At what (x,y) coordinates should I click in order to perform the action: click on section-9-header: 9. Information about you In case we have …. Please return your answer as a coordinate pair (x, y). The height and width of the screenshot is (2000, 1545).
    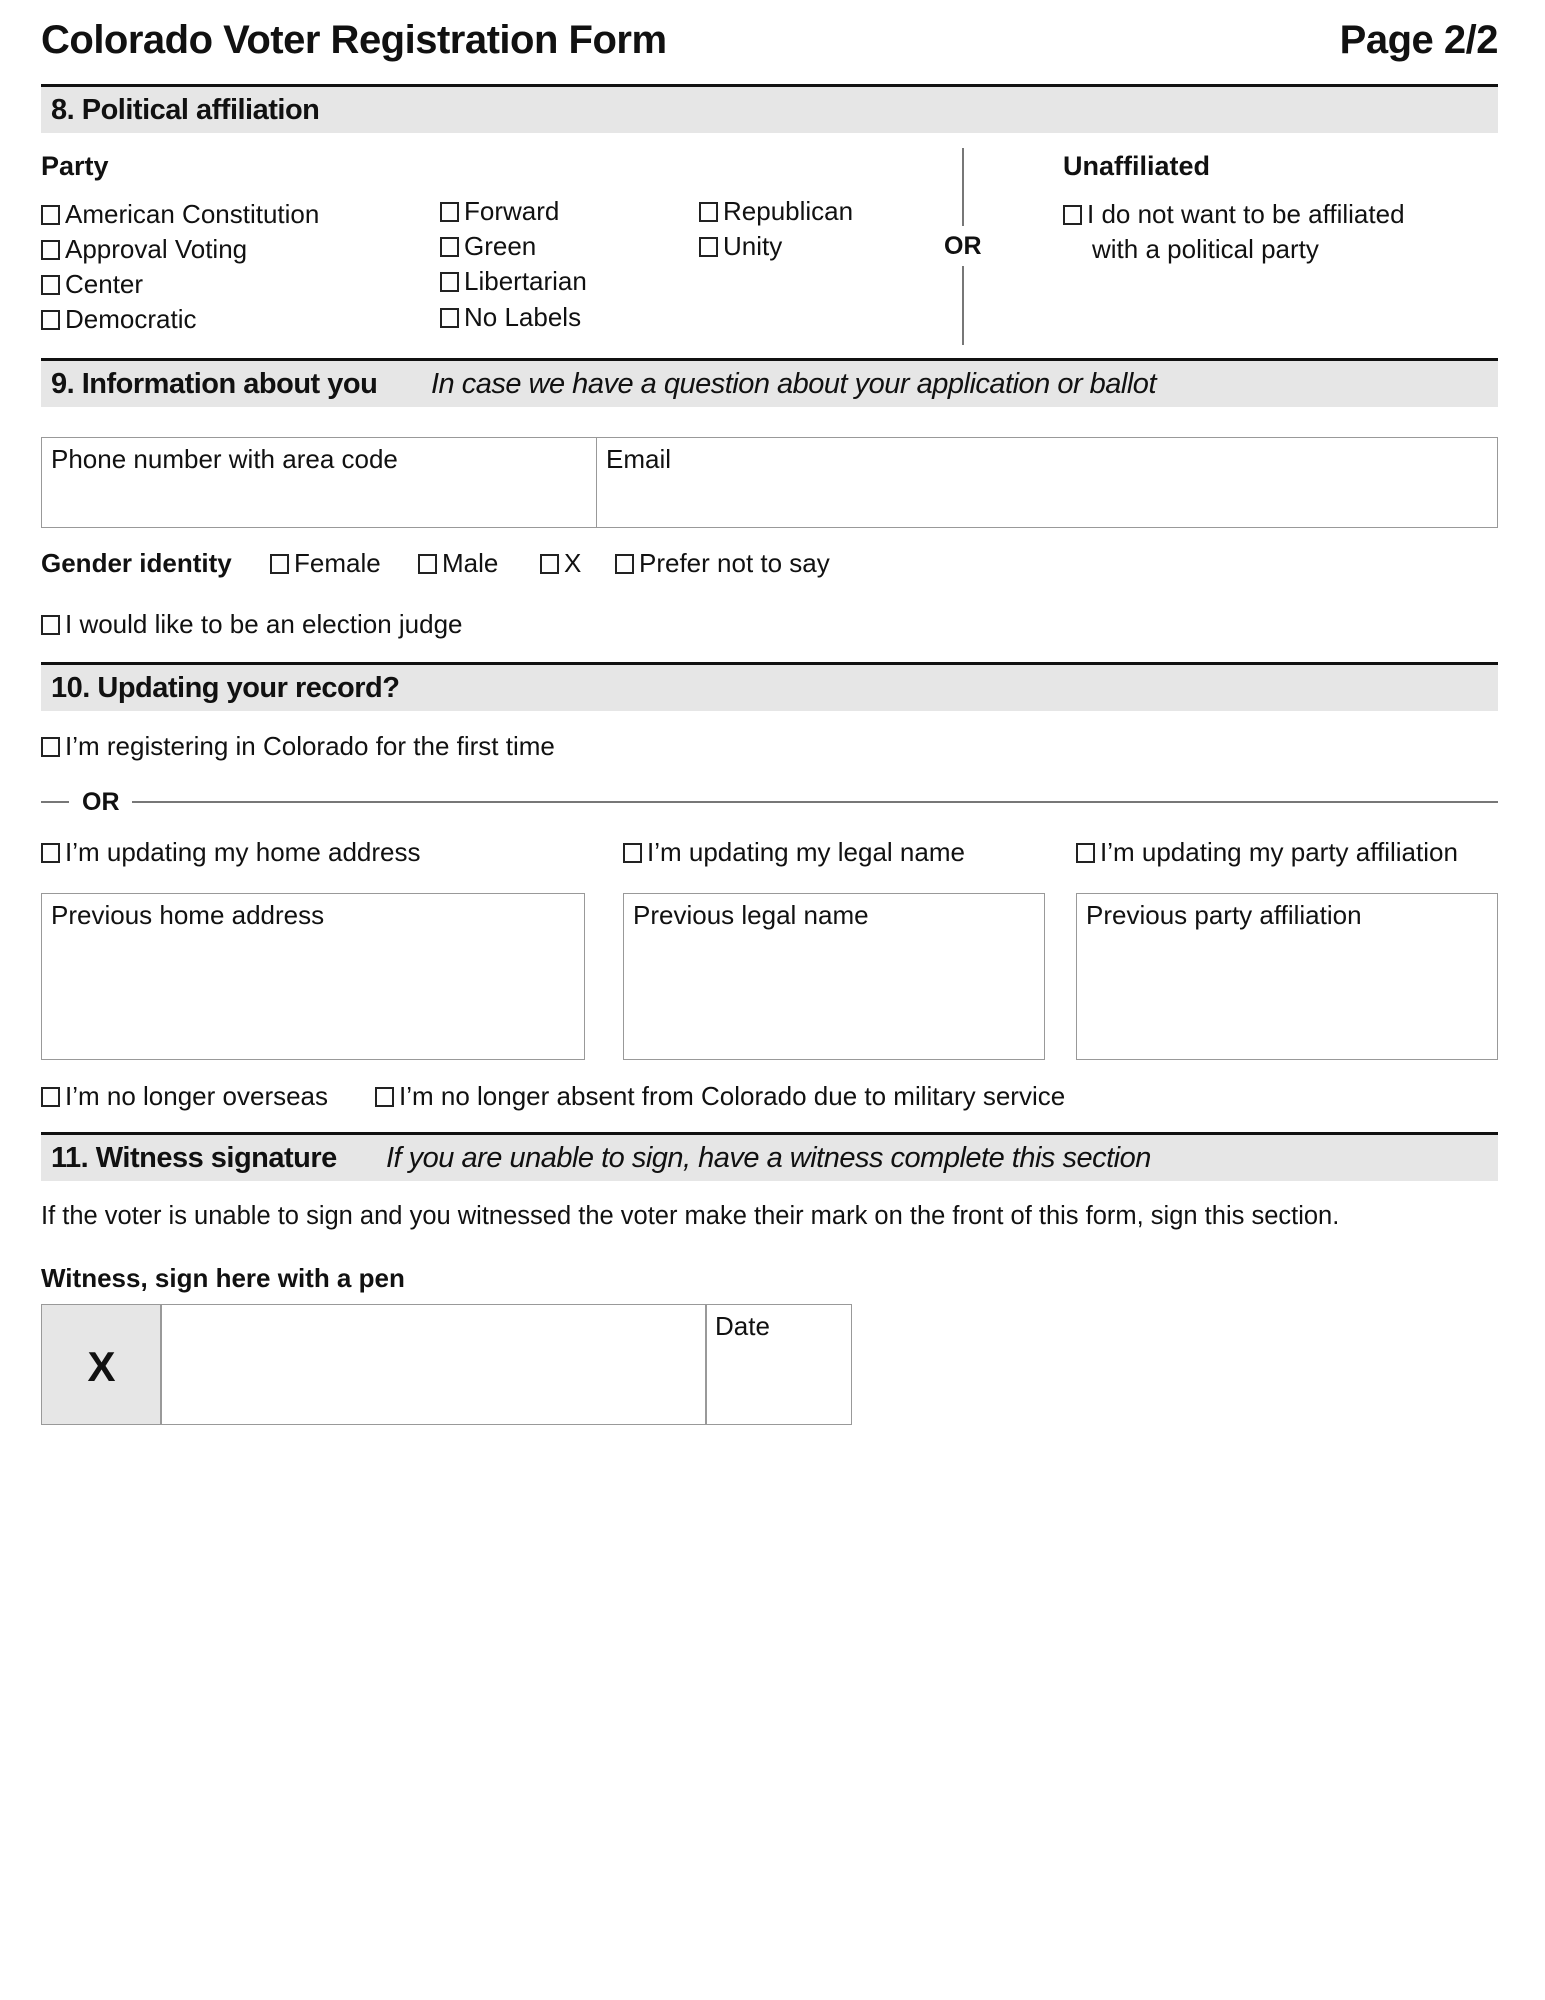
    Looking at the image, I should click on (769, 384).